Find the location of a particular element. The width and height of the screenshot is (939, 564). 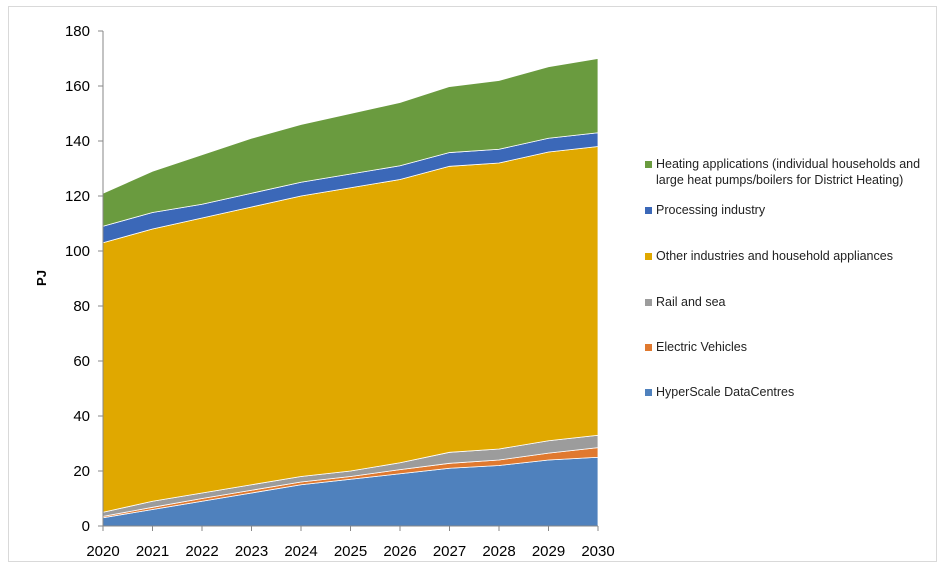

x-tick-label: 2025 is located at coordinates (350, 551).